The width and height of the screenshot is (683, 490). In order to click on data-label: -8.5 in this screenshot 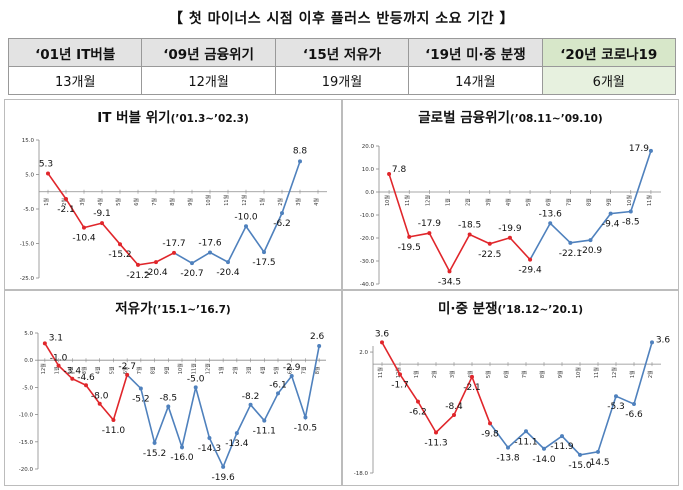, I will do `click(169, 398)`.